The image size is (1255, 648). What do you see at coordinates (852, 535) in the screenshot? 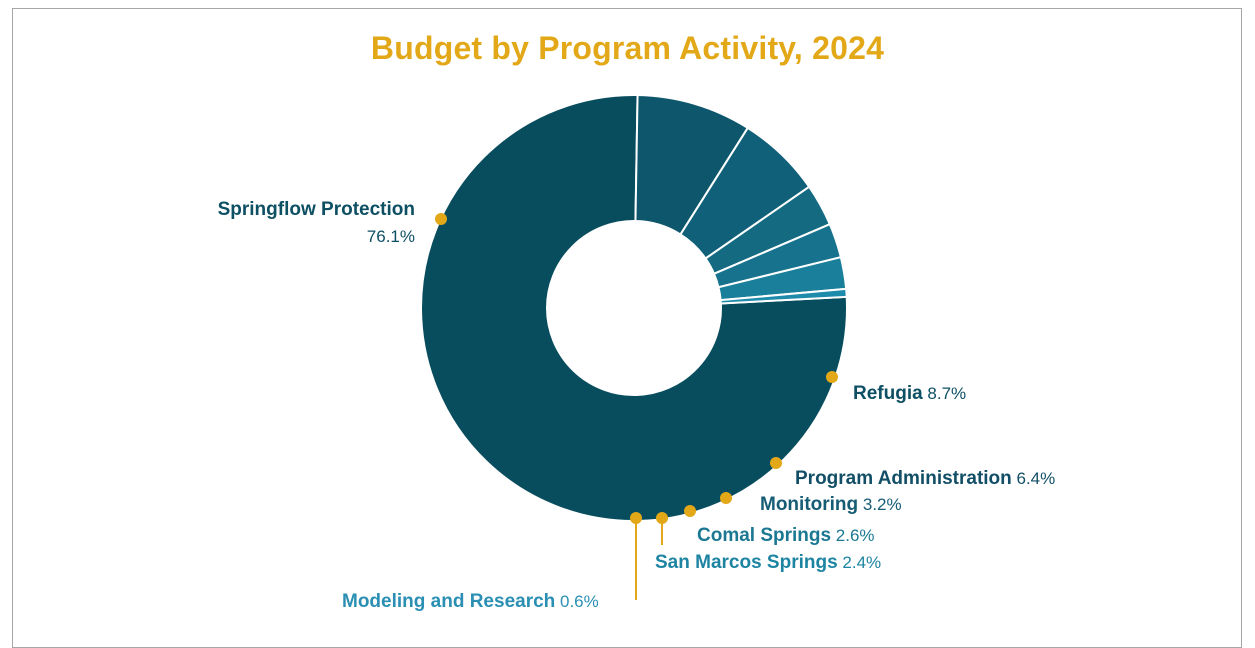
I see `label-value-comal-springs: 2.6%` at bounding box center [852, 535].